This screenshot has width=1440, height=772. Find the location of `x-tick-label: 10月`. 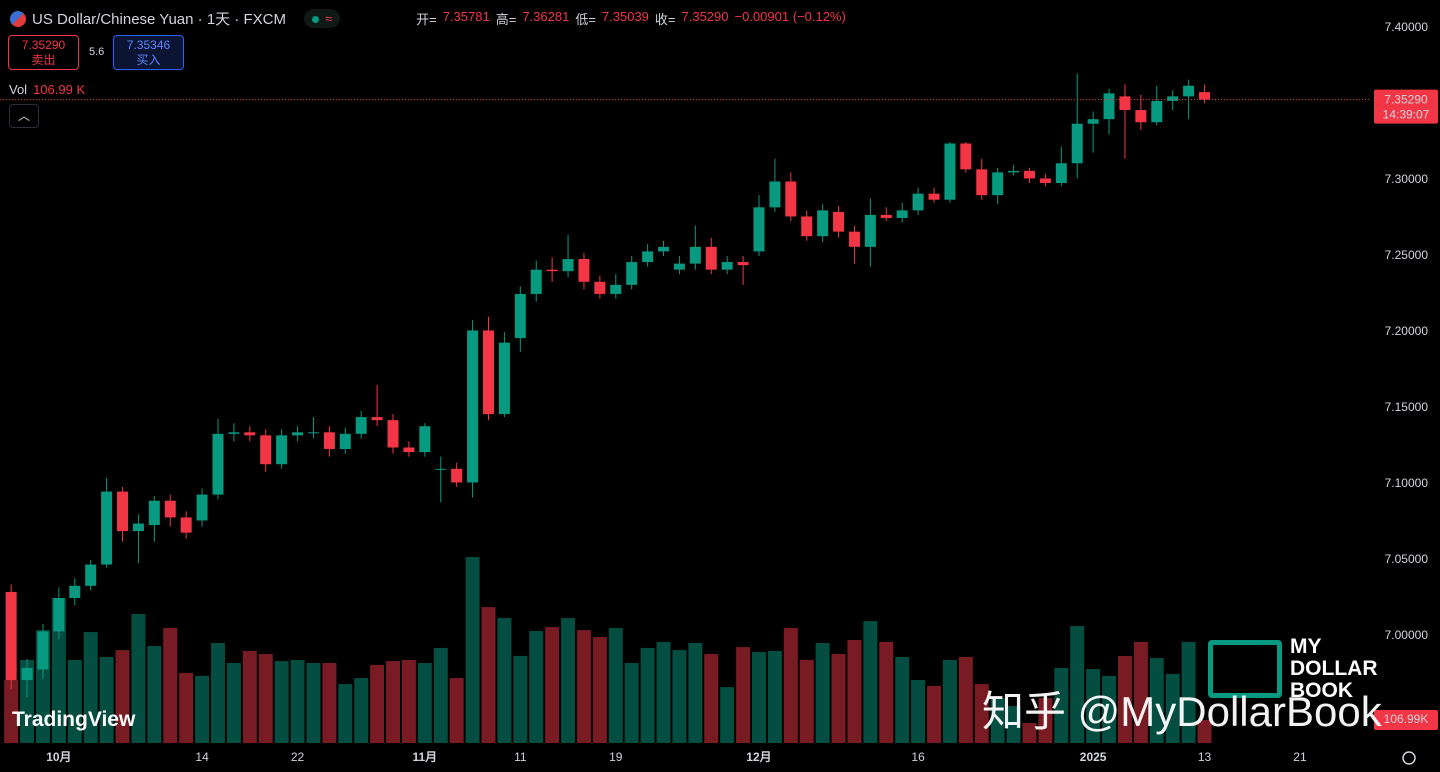

x-tick-label: 10月 is located at coordinates (58, 757).